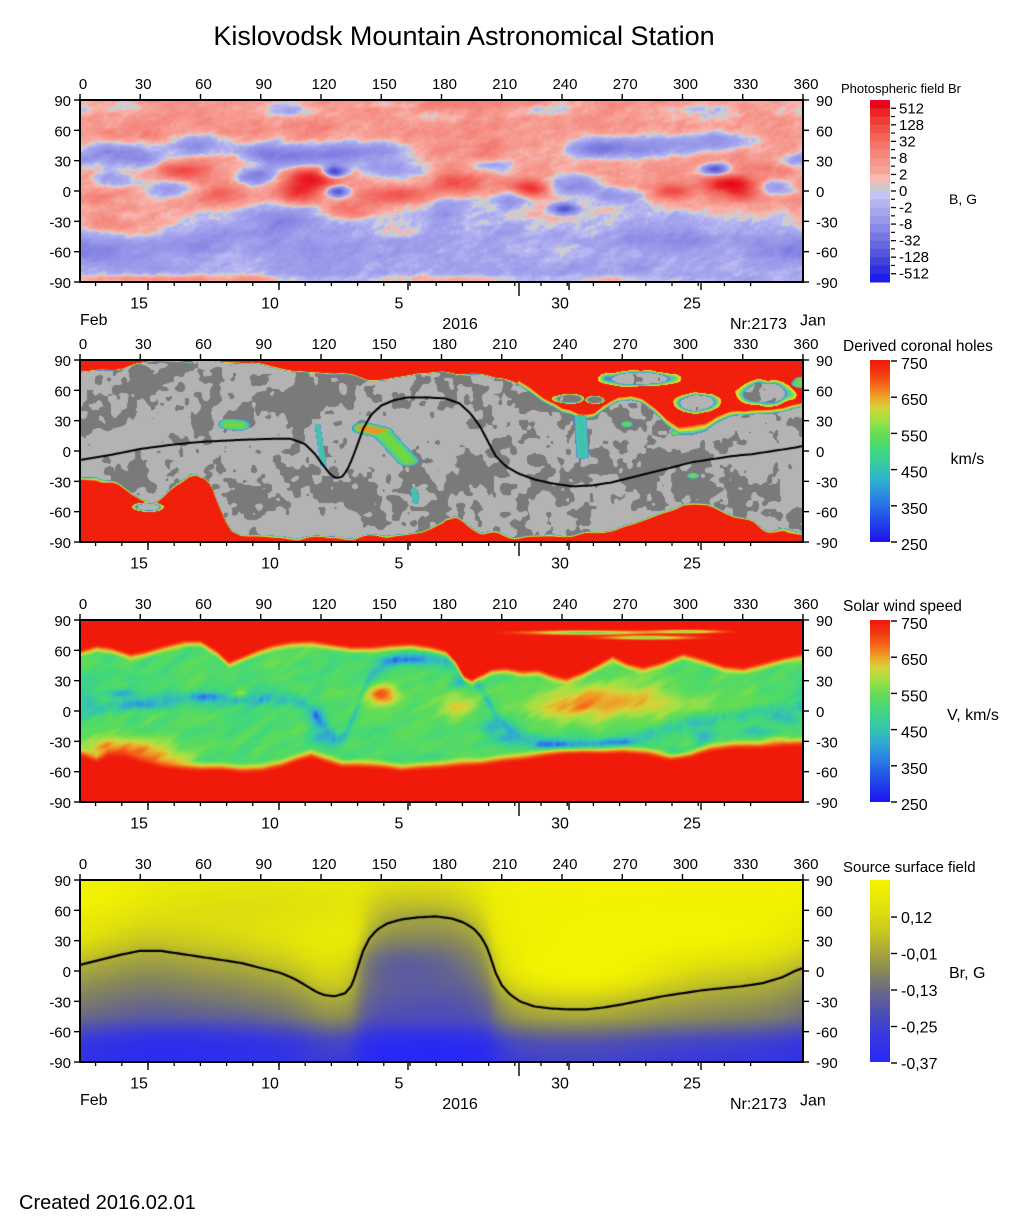 The height and width of the screenshot is (1223, 1020). What do you see at coordinates (911, 125) in the screenshot?
I see `svg-text: 128` at bounding box center [911, 125].